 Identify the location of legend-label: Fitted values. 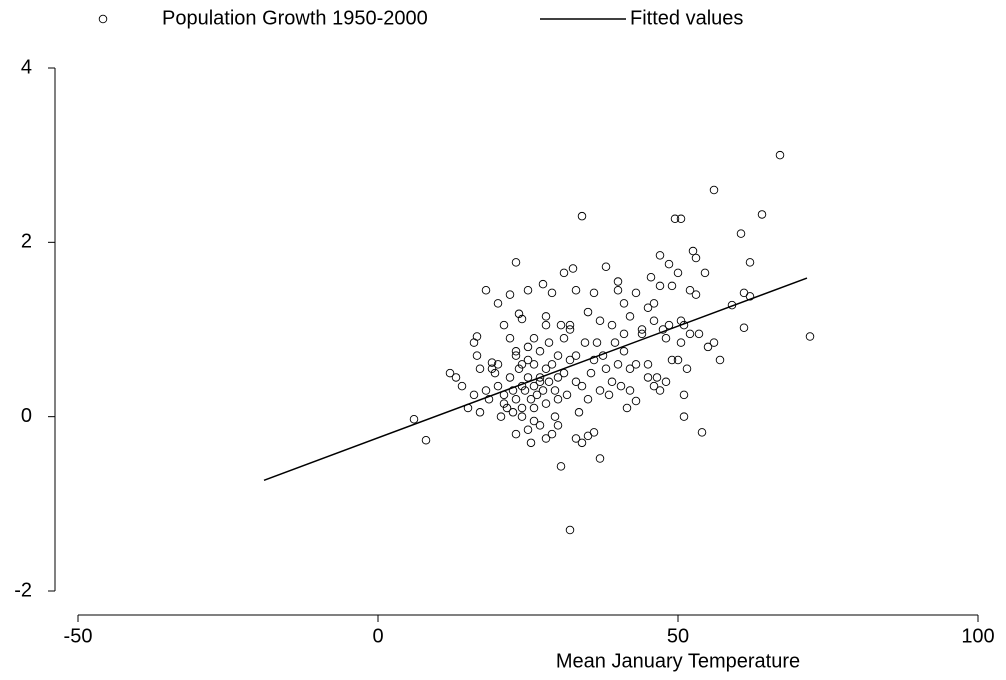
(686, 18).